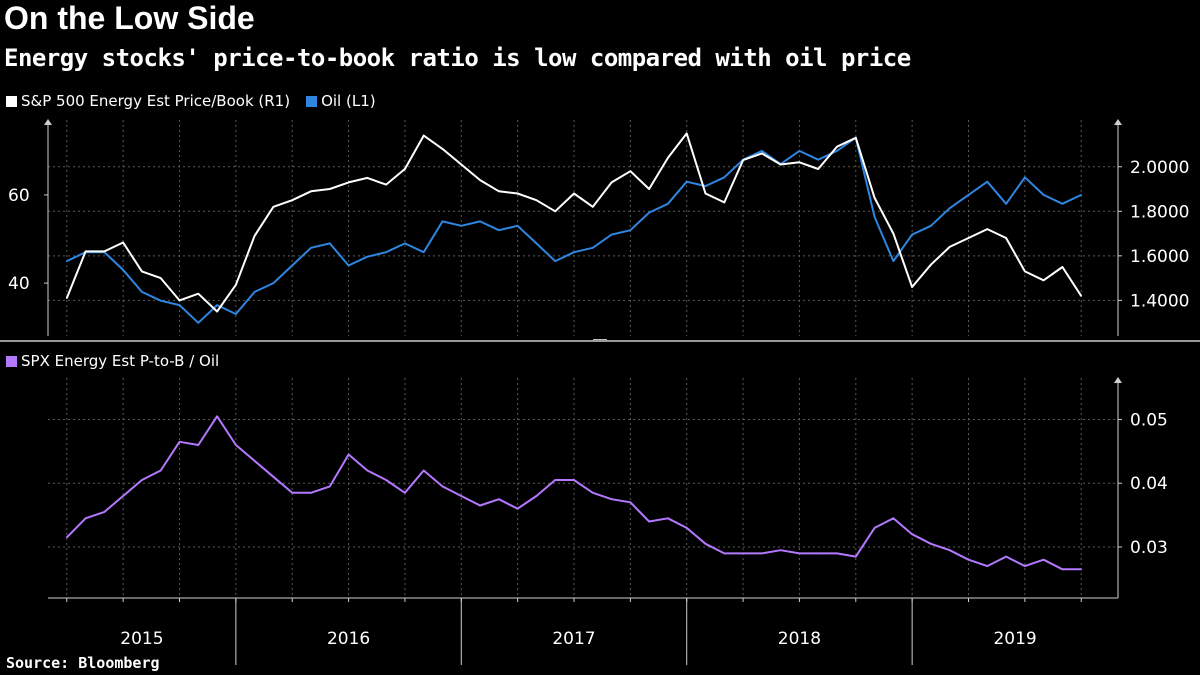 The image size is (1200, 675). What do you see at coordinates (1118, 122) in the screenshot?
I see `right-axis-arrow-icon` at bounding box center [1118, 122].